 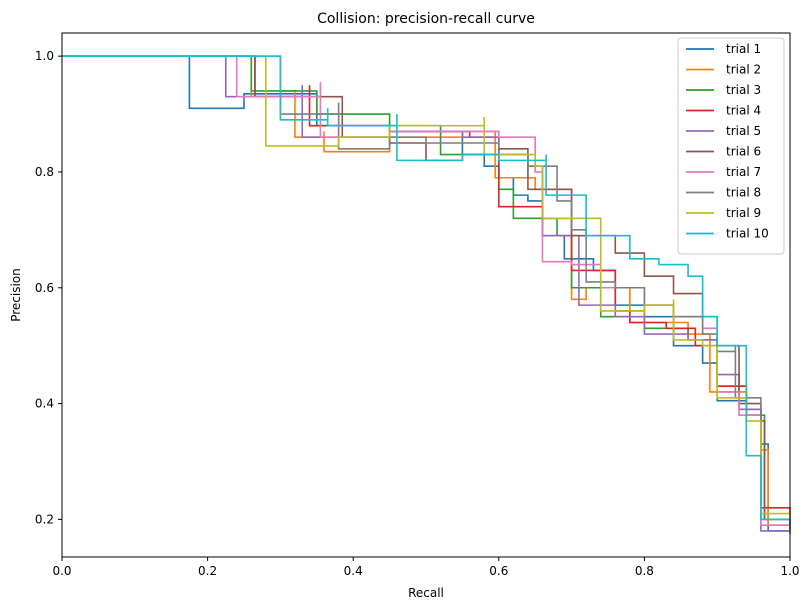 I want to click on legend-frame, so click(x=731, y=146).